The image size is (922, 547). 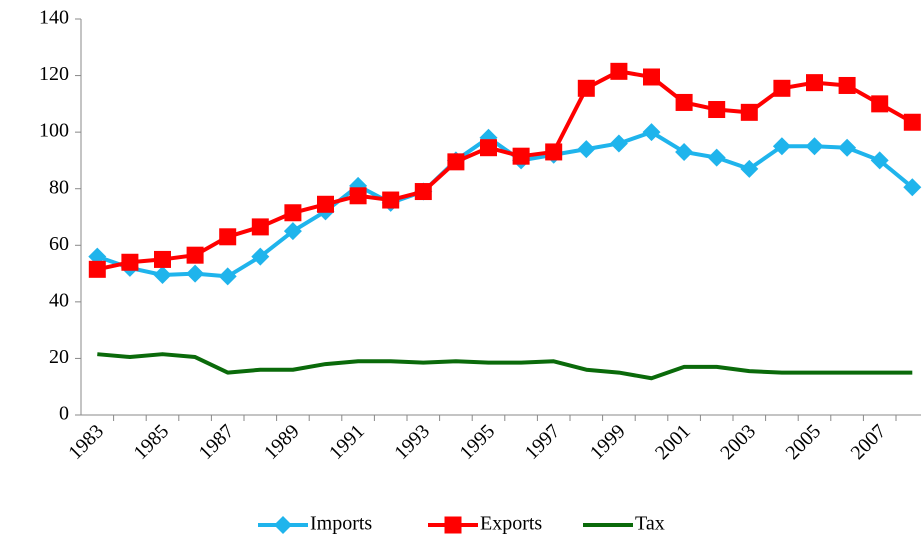 What do you see at coordinates (54, 74) in the screenshot?
I see `y-tick-label: 120` at bounding box center [54, 74].